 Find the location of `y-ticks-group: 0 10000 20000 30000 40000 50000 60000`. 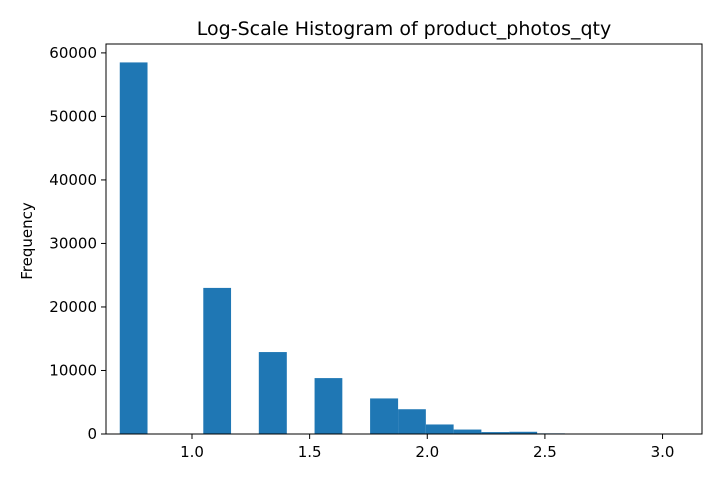

y-ticks-group: 0 10000 20000 30000 40000 50000 60000 is located at coordinates (77, 243).